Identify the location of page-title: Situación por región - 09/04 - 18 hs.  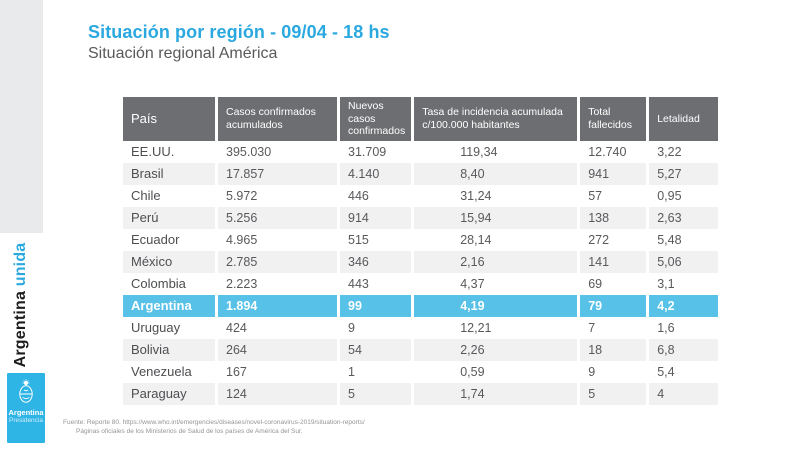
(239, 32).